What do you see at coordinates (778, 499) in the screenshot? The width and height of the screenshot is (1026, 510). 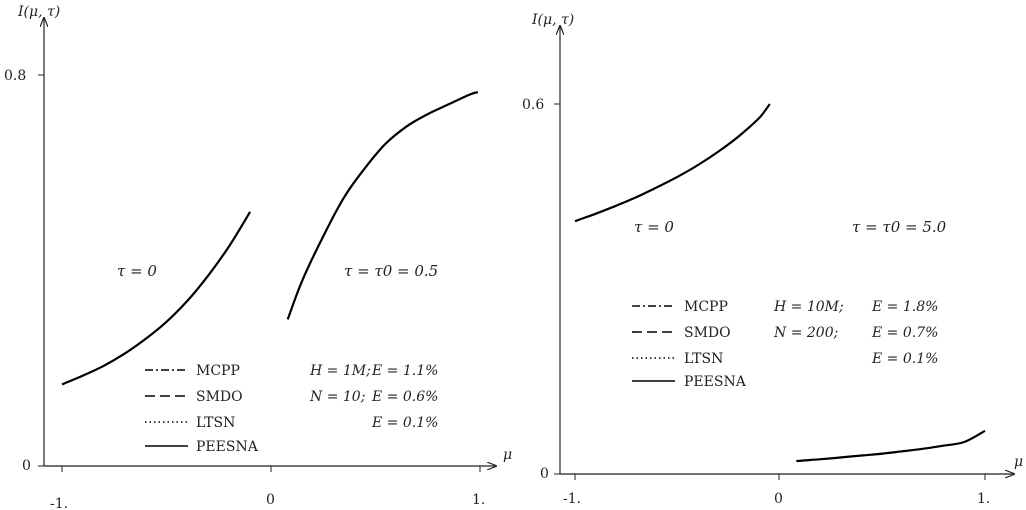 I see `right-xtick-label-0: 0` at bounding box center [778, 499].